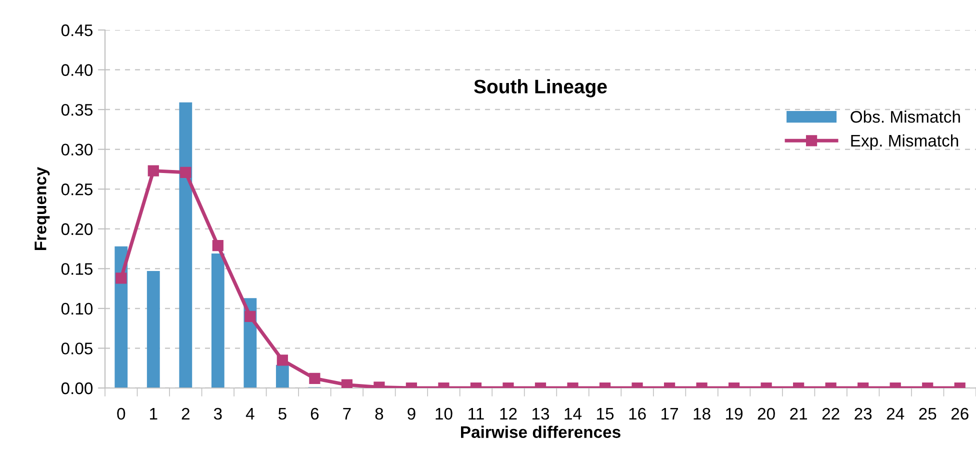  Describe the element at coordinates (508, 414) in the screenshot. I see `x-tick-label: 12` at that location.